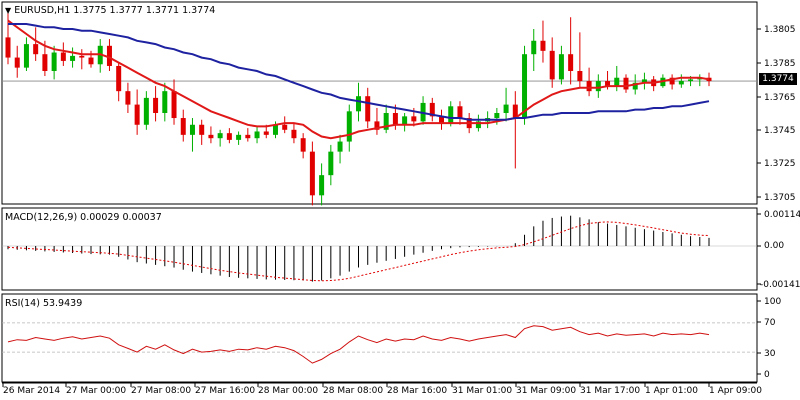 The width and height of the screenshot is (800, 400). I want to click on rsi-header: RSI(14) 53.9439, so click(44, 303).